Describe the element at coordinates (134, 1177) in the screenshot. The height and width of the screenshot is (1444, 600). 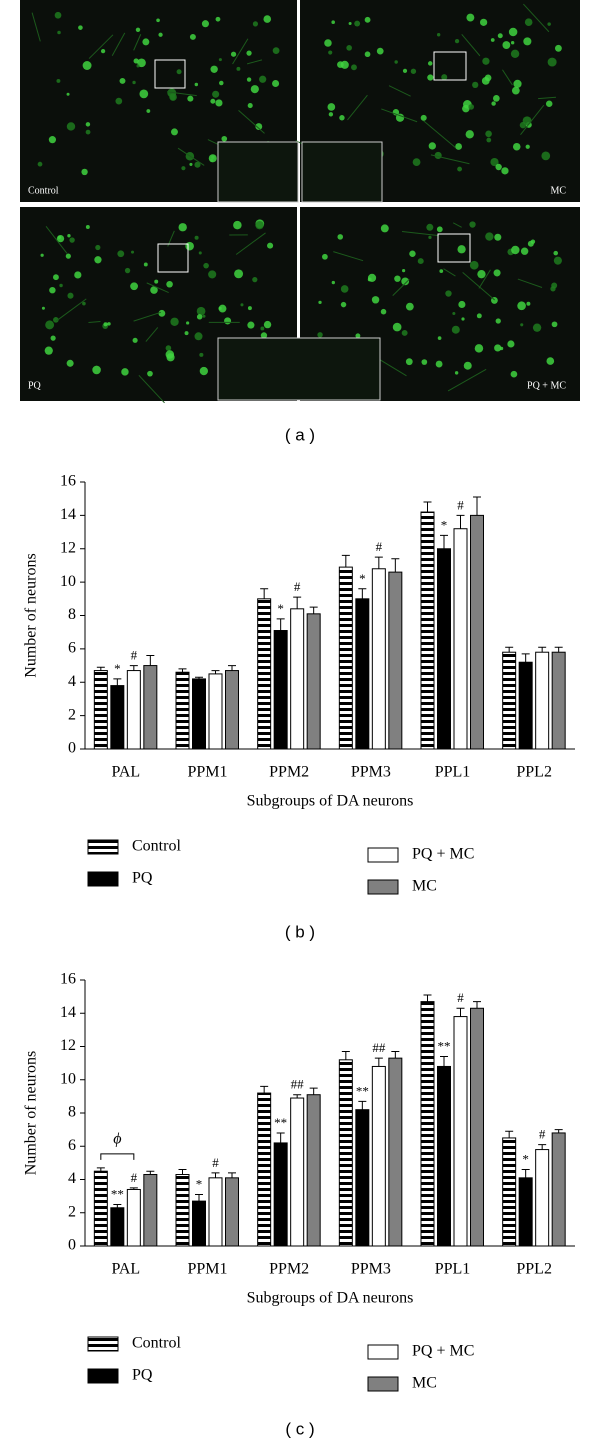
I see `significance-mark: #` at that location.